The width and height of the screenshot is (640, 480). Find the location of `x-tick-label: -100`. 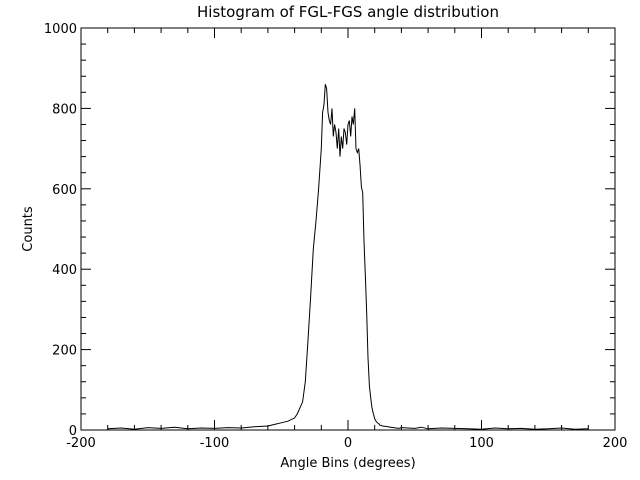

x-tick-label: -100 is located at coordinates (215, 443).